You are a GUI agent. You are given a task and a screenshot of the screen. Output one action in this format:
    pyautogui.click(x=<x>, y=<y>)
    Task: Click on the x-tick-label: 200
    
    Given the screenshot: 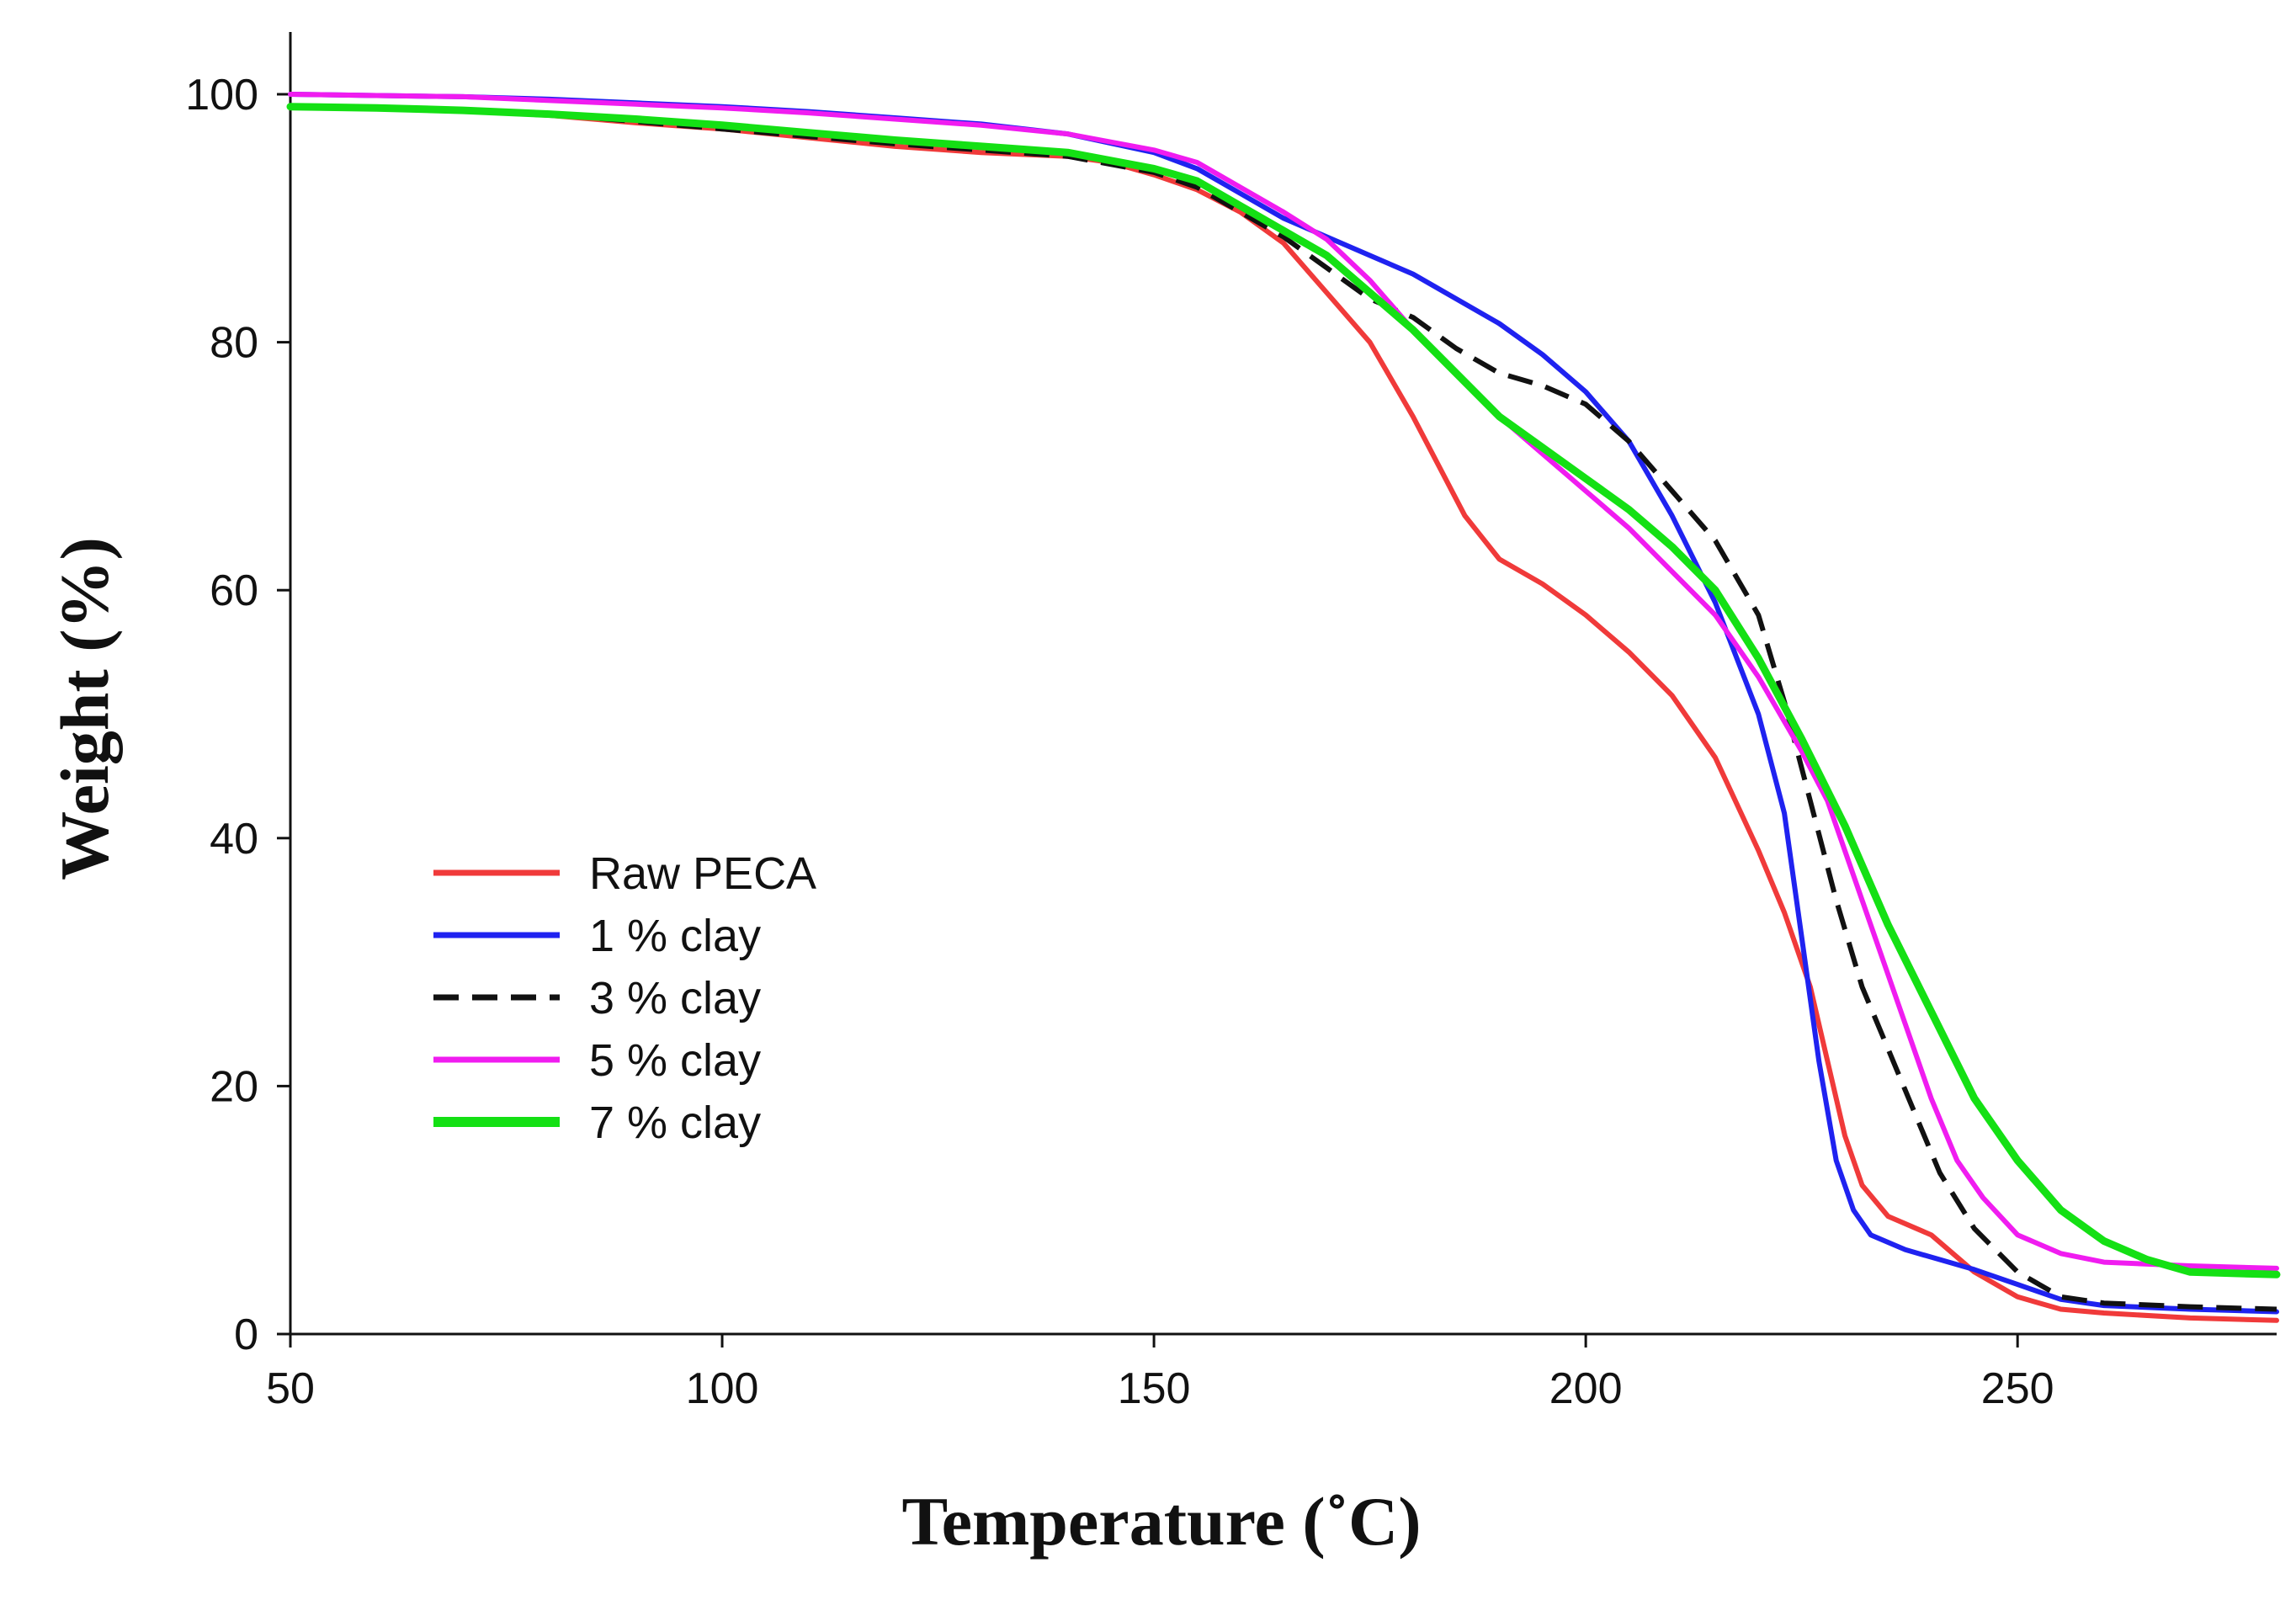 What is the action you would take?
    pyautogui.click(x=1586, y=1388)
    